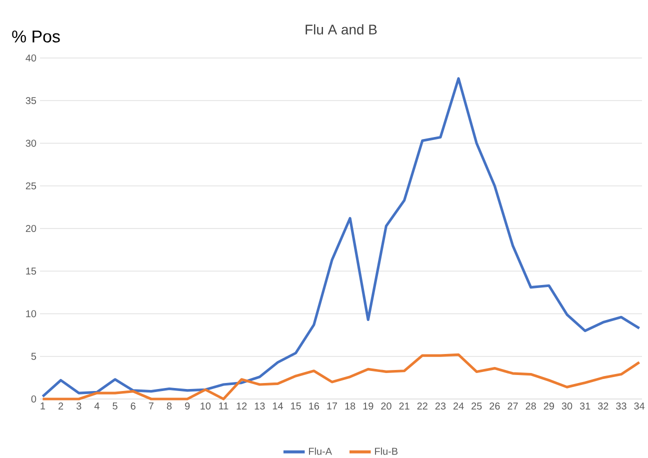  I want to click on x-tick-label: 22, so click(422, 406).